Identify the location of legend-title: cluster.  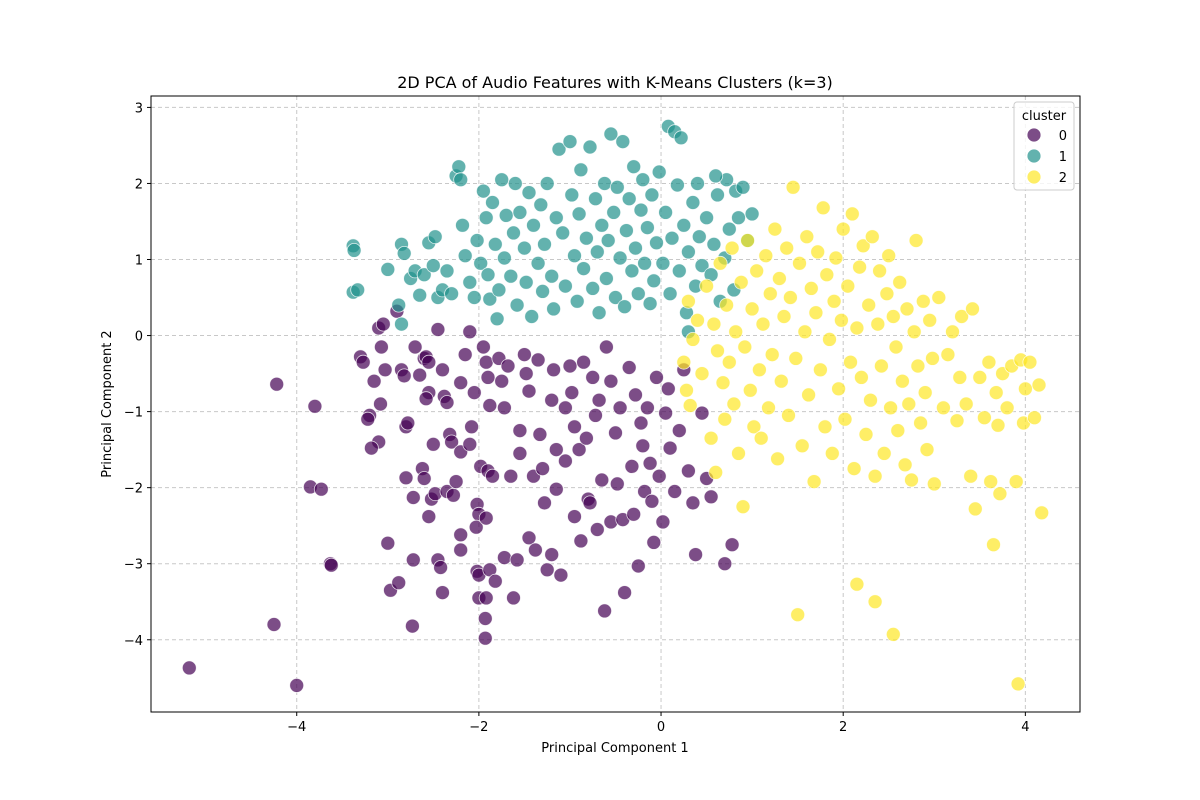
(1044, 116).